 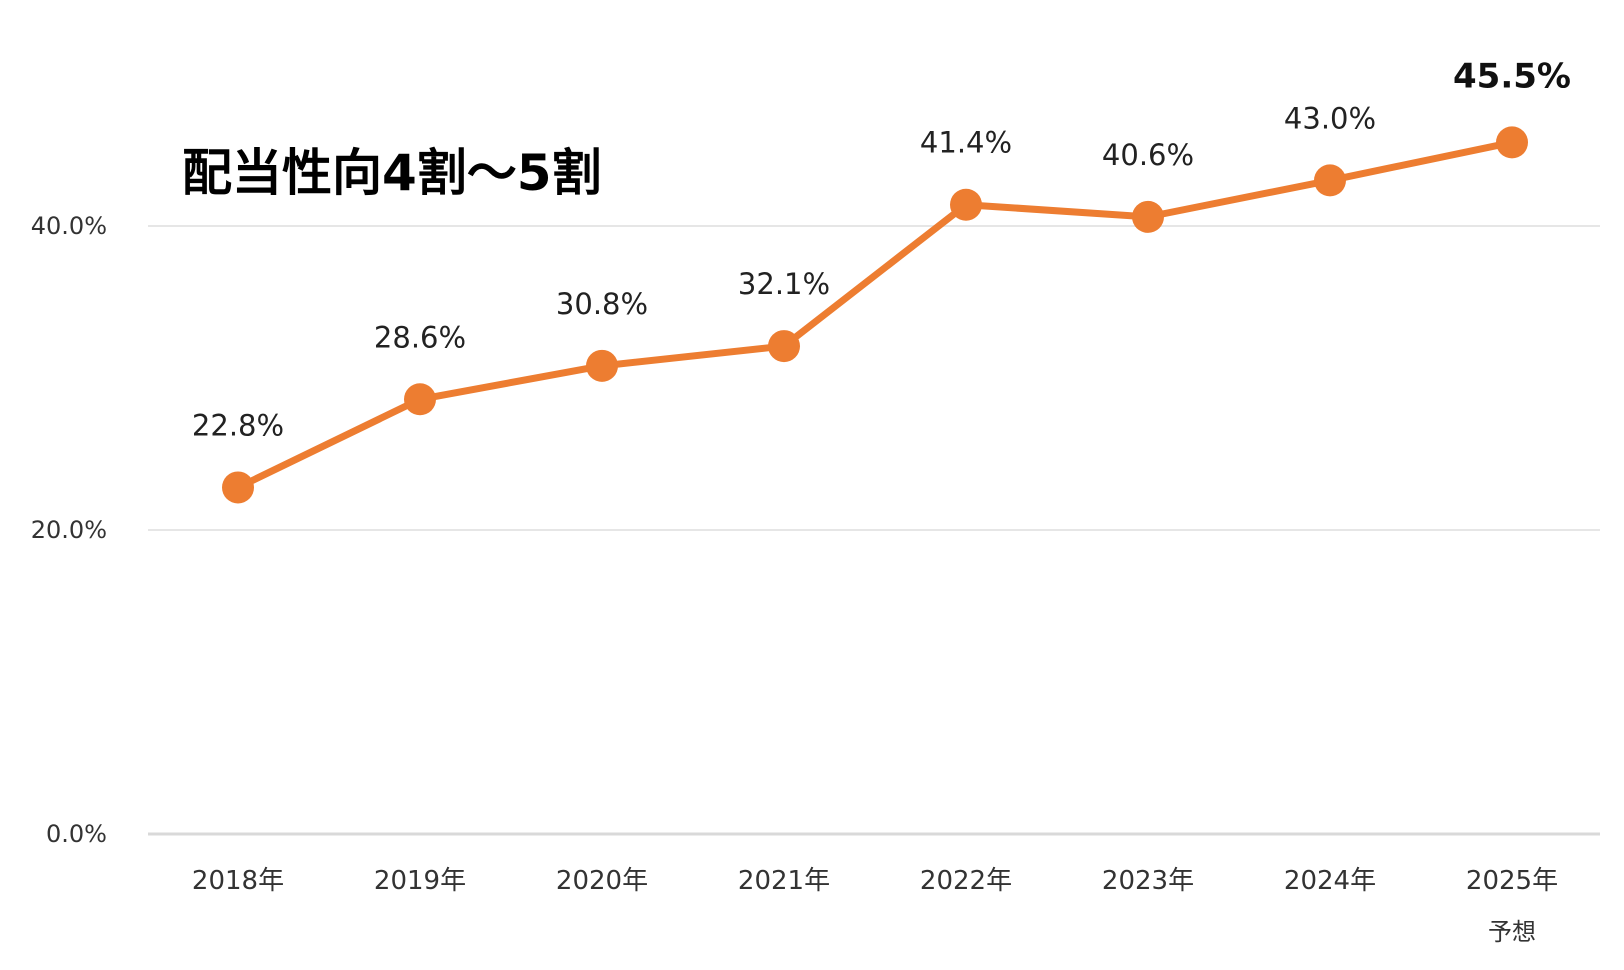 What do you see at coordinates (966, 881) in the screenshot?
I see `x-tick-label: 2022年` at bounding box center [966, 881].